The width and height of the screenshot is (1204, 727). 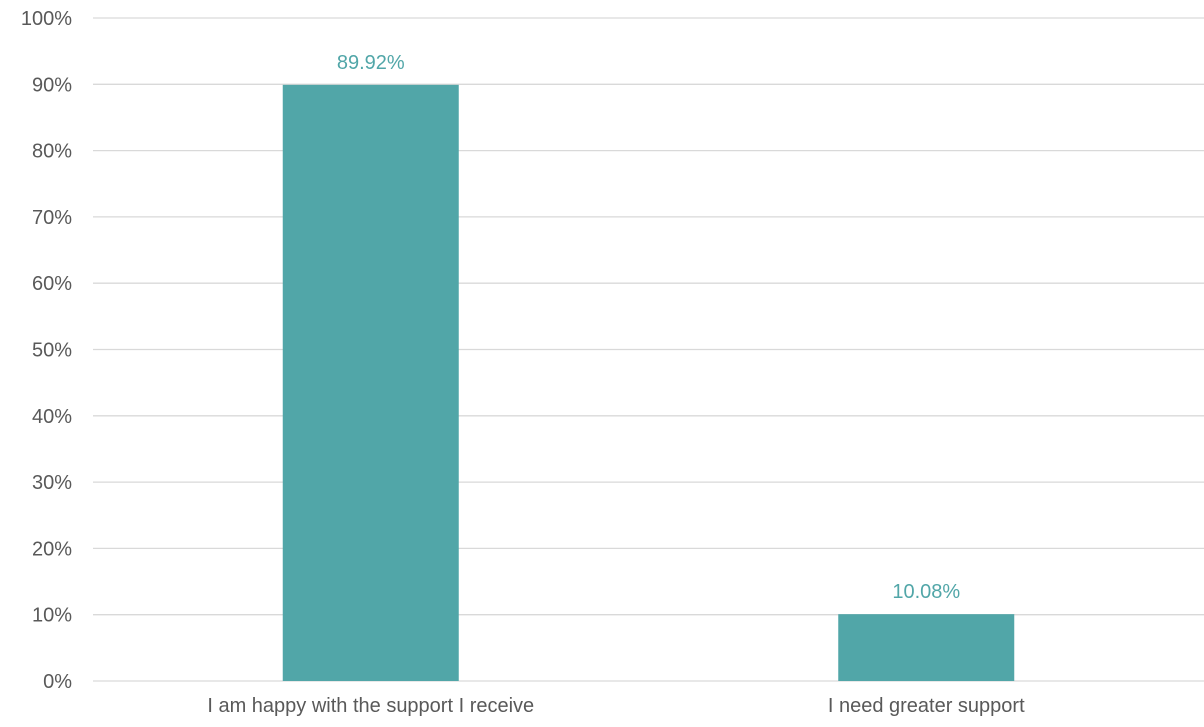 What do you see at coordinates (370, 706) in the screenshot?
I see `x-category-label: I am happy with the support I receive` at bounding box center [370, 706].